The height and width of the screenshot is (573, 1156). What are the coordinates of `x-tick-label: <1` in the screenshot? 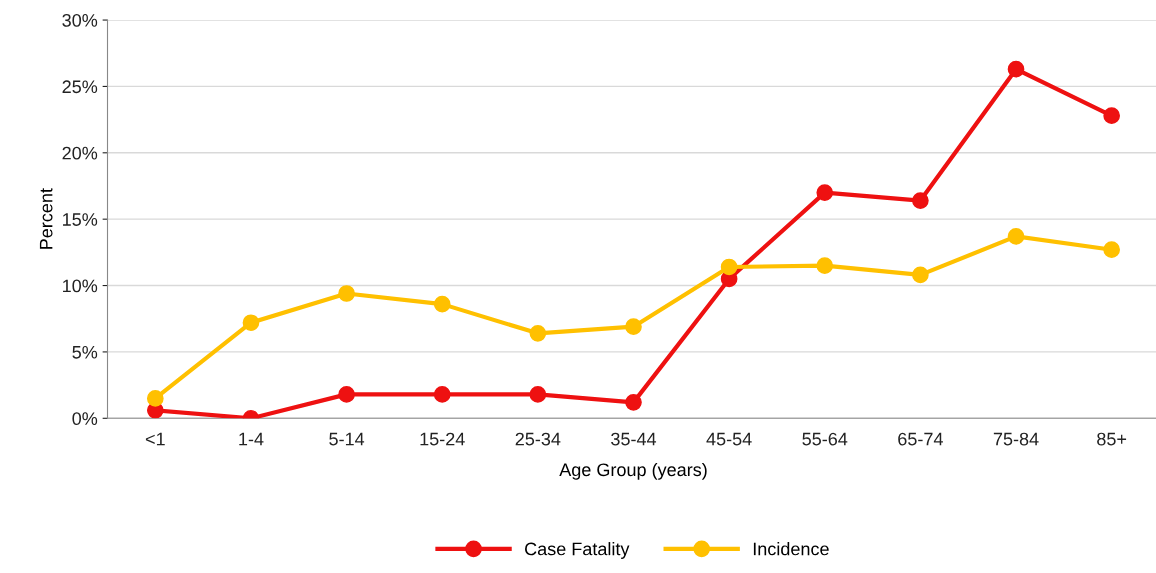 It's located at (155, 439).